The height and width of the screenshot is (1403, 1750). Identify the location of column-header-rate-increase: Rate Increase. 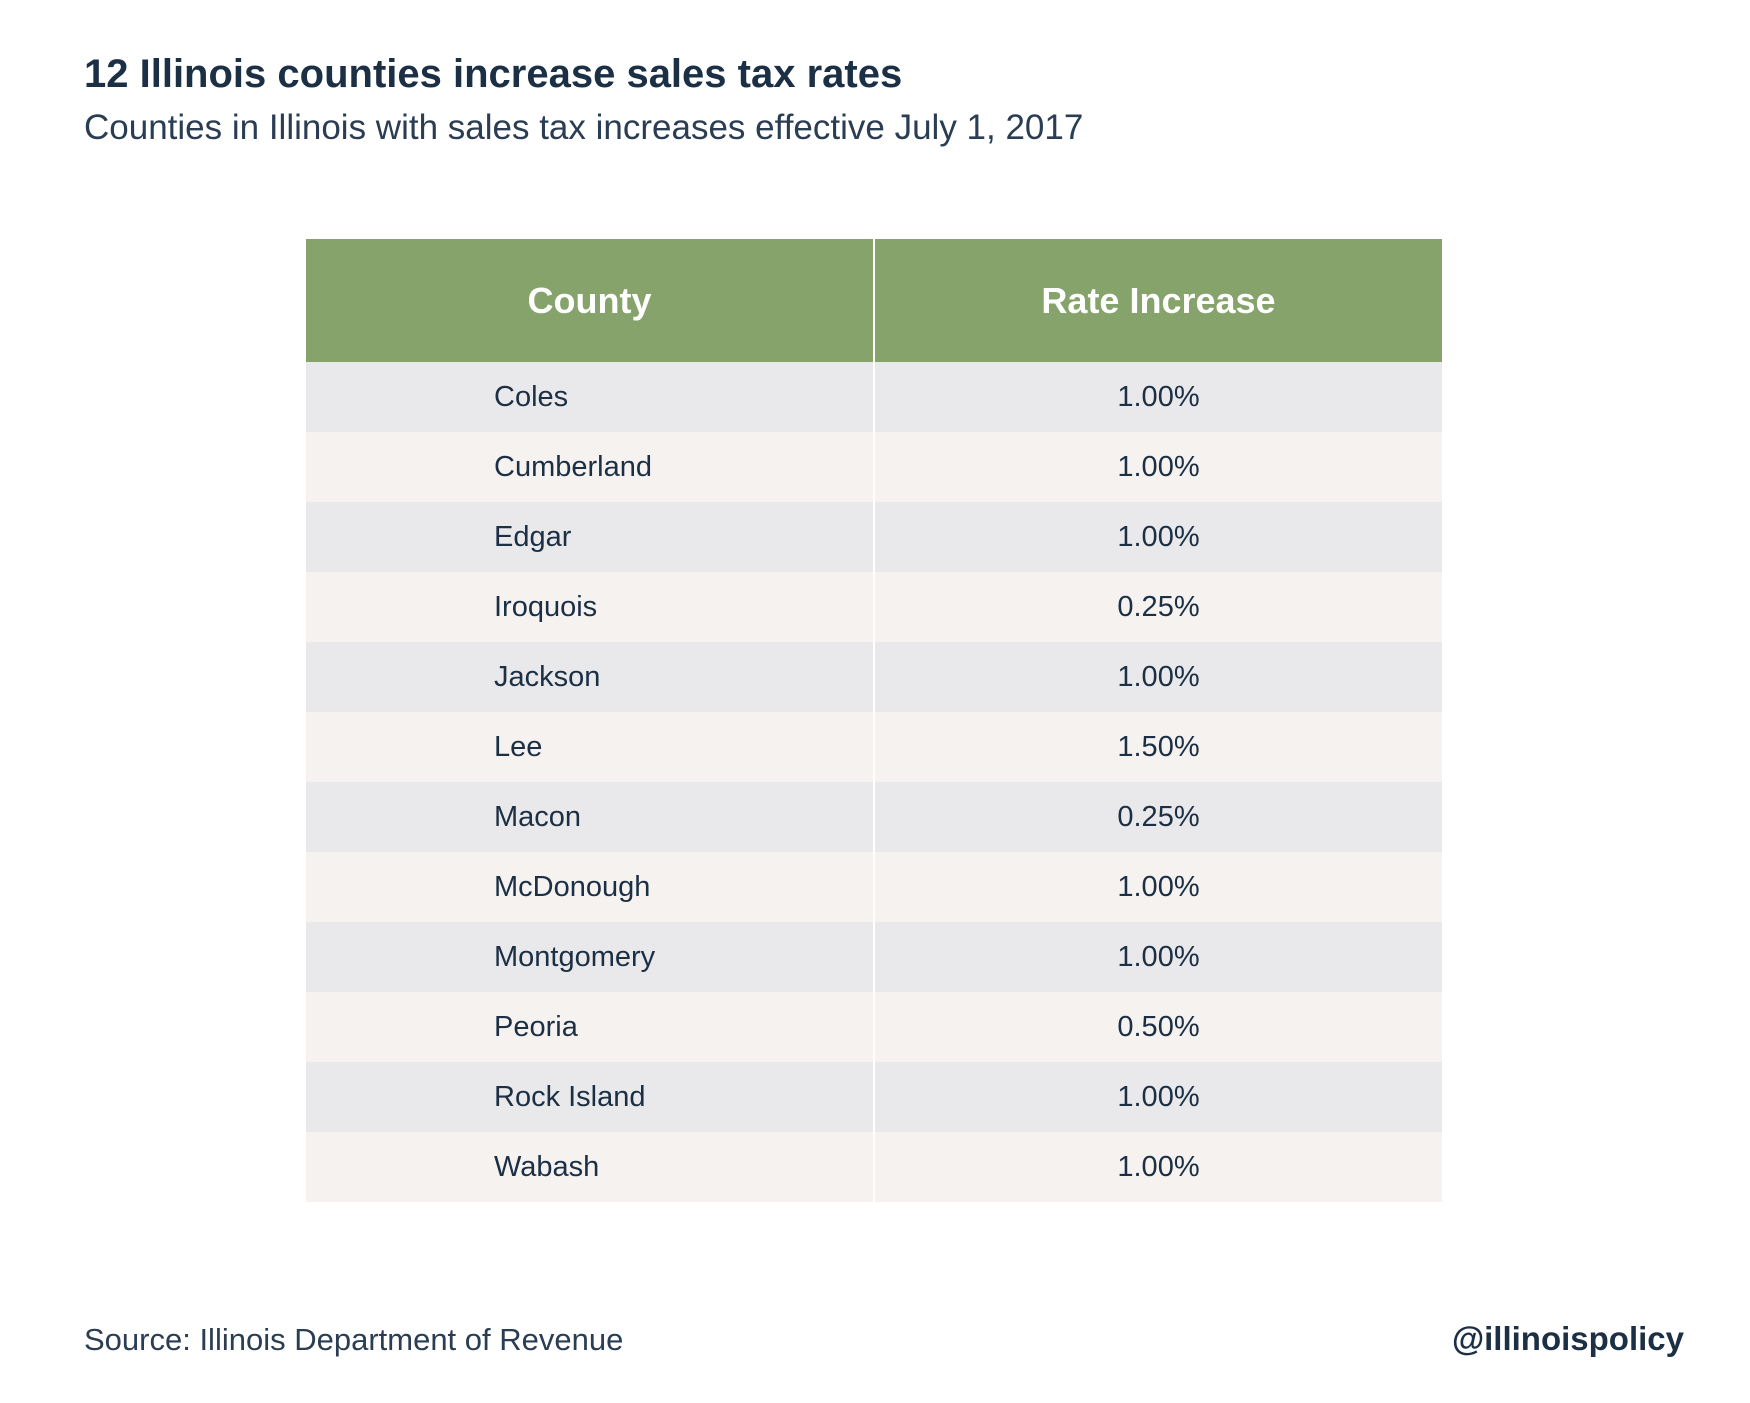
(1158, 300).